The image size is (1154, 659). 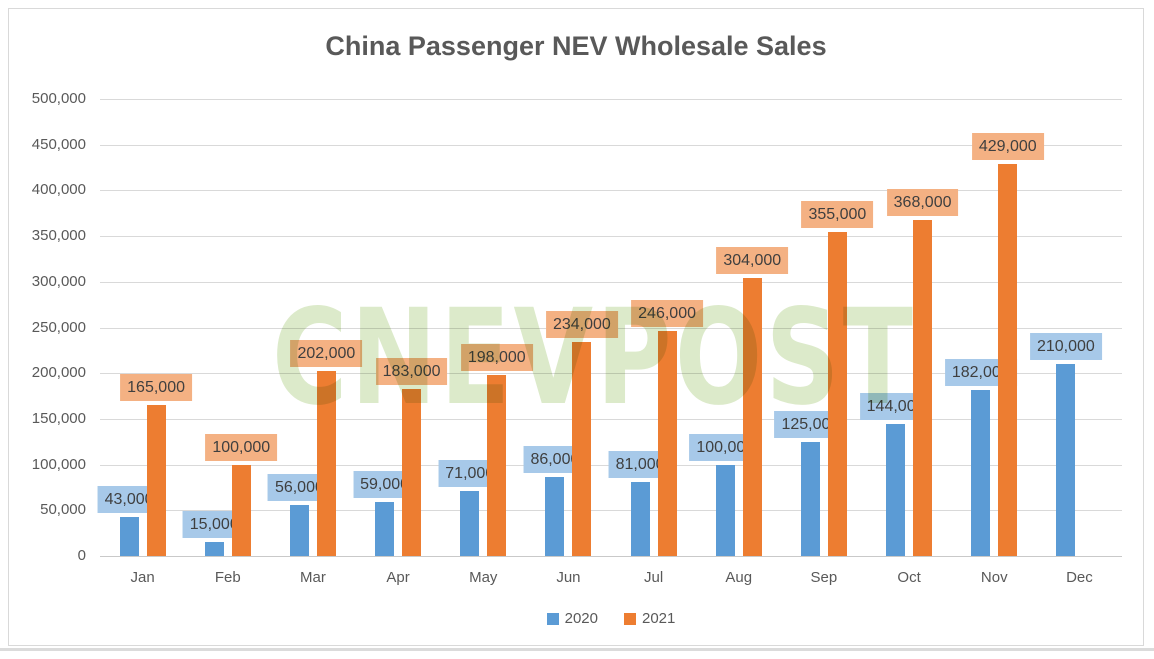 What do you see at coordinates (611, 145) in the screenshot?
I see `gridline-450,000` at bounding box center [611, 145].